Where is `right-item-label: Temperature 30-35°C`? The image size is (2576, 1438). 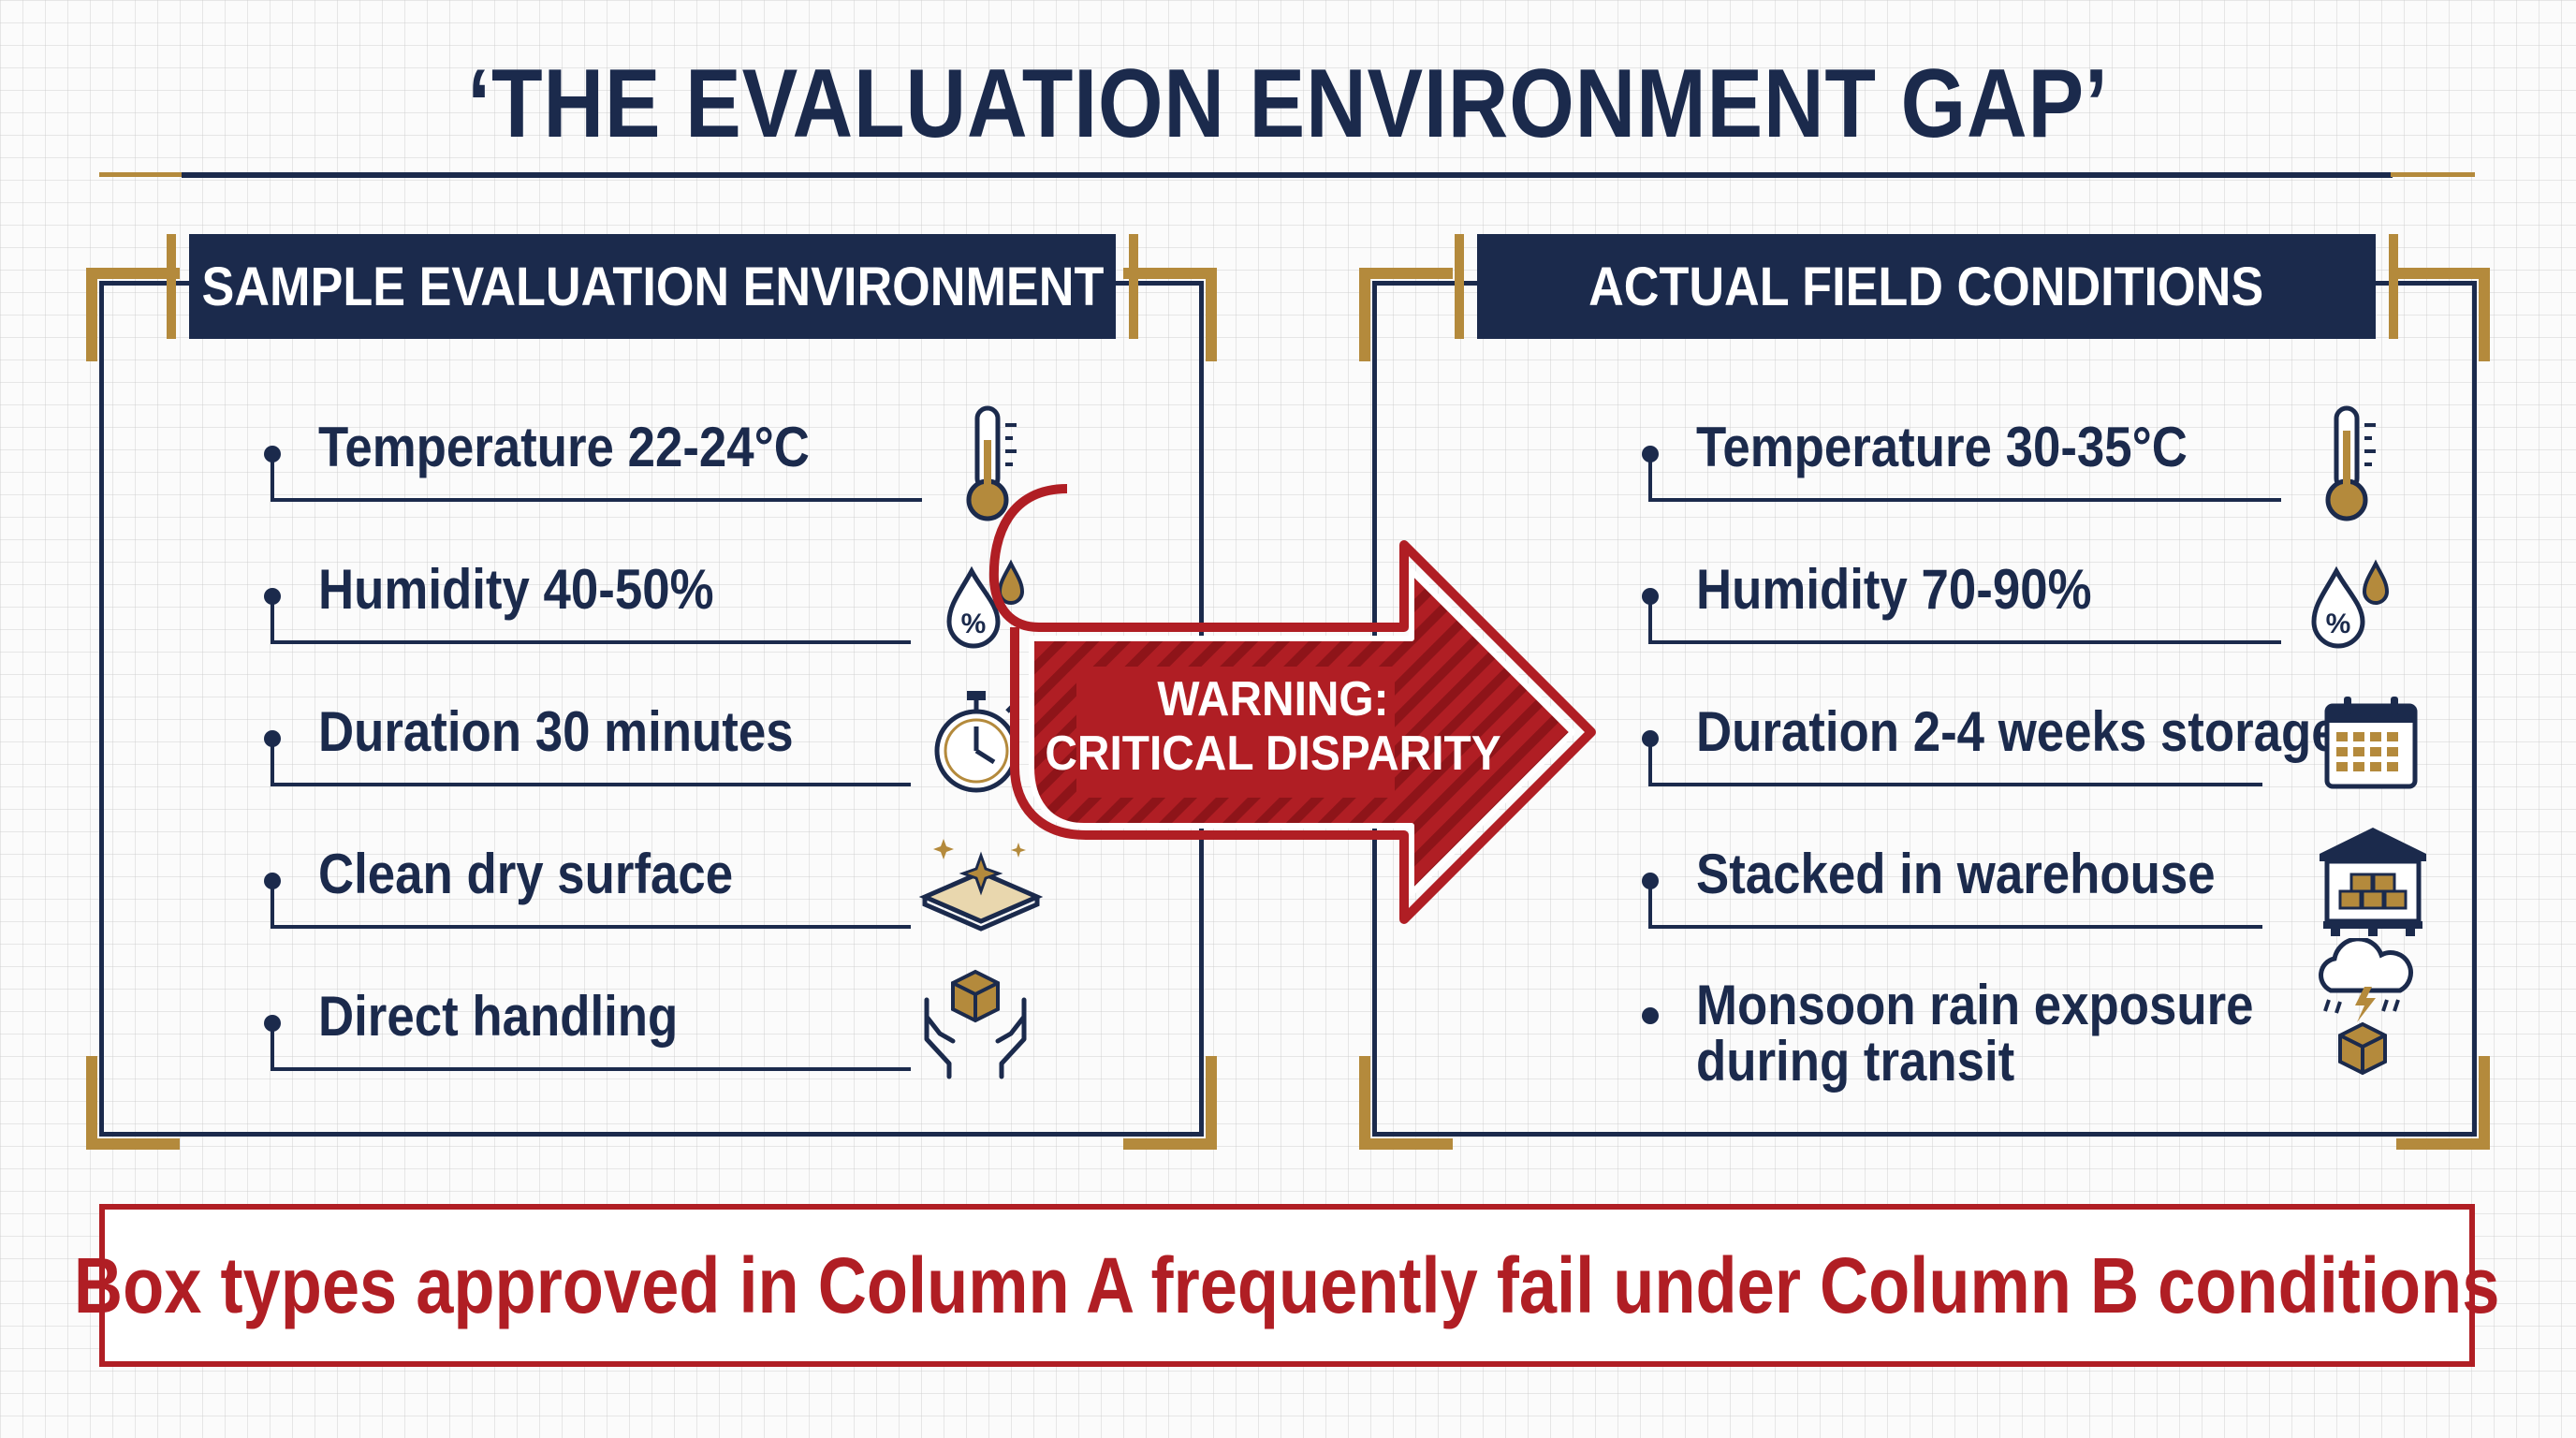
right-item-label: Temperature 30-35°C is located at coordinates (1942, 447).